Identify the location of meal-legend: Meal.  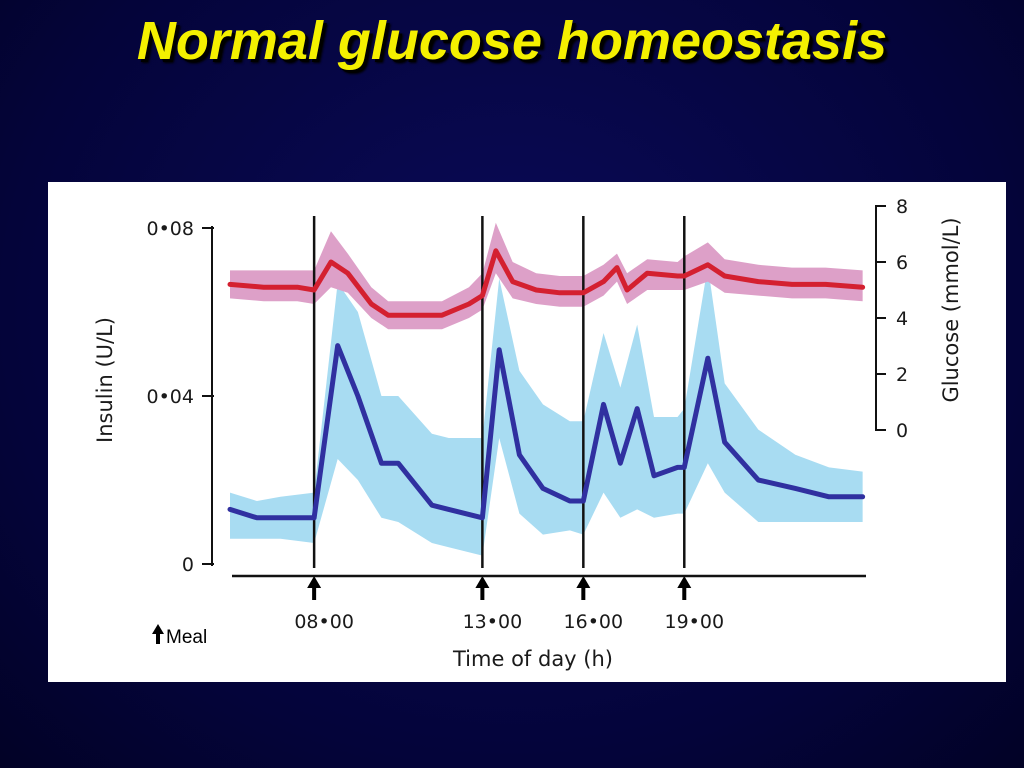
(179, 636).